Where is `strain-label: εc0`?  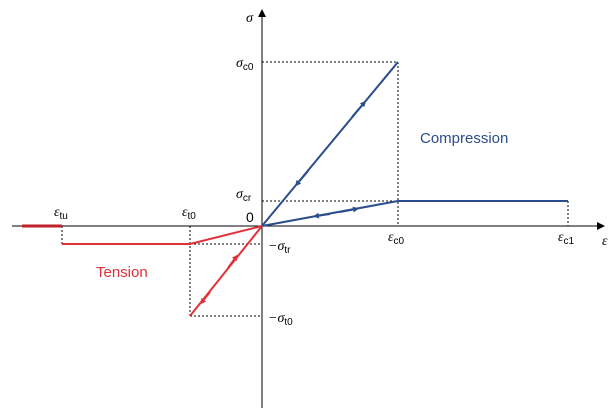 strain-label: εc0 is located at coordinates (396, 238).